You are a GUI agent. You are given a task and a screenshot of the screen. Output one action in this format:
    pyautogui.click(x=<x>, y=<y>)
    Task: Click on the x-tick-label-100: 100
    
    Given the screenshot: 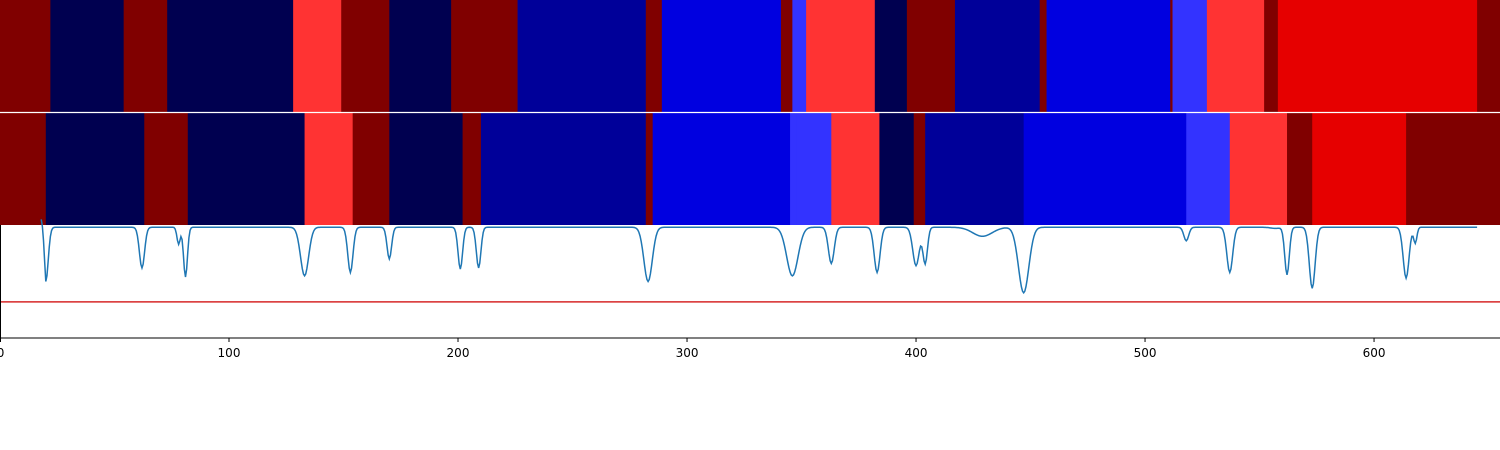 What is the action you would take?
    pyautogui.click(x=229, y=353)
    